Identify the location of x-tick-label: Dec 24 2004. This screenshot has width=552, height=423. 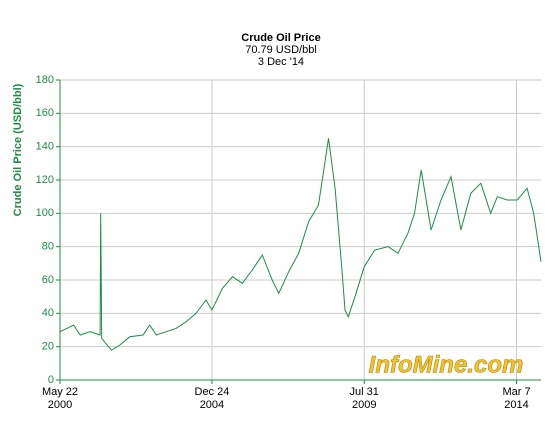
(212, 398).